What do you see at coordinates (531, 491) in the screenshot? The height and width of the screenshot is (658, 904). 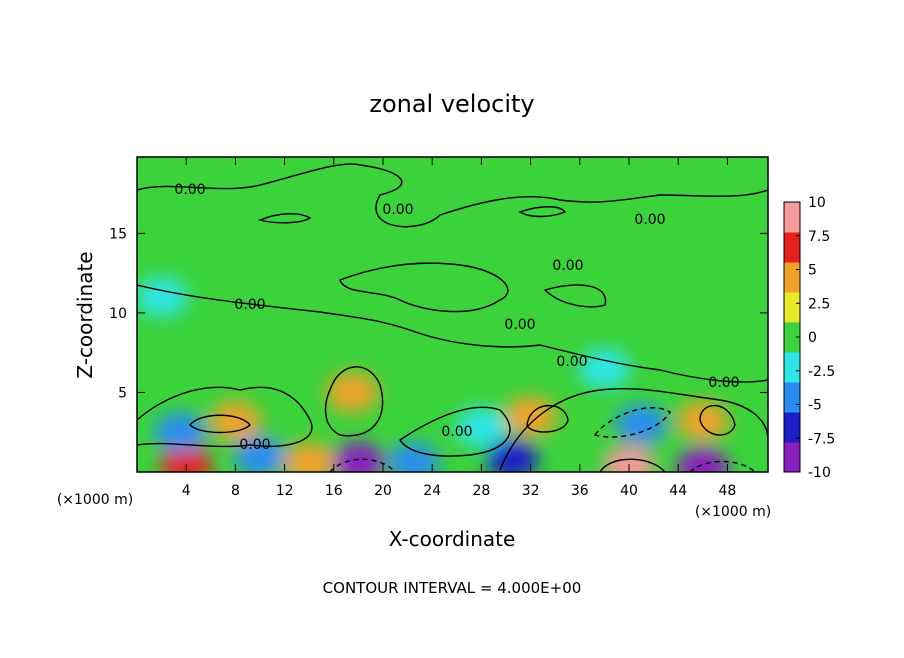 I see `x-tick-label: 32` at bounding box center [531, 491].